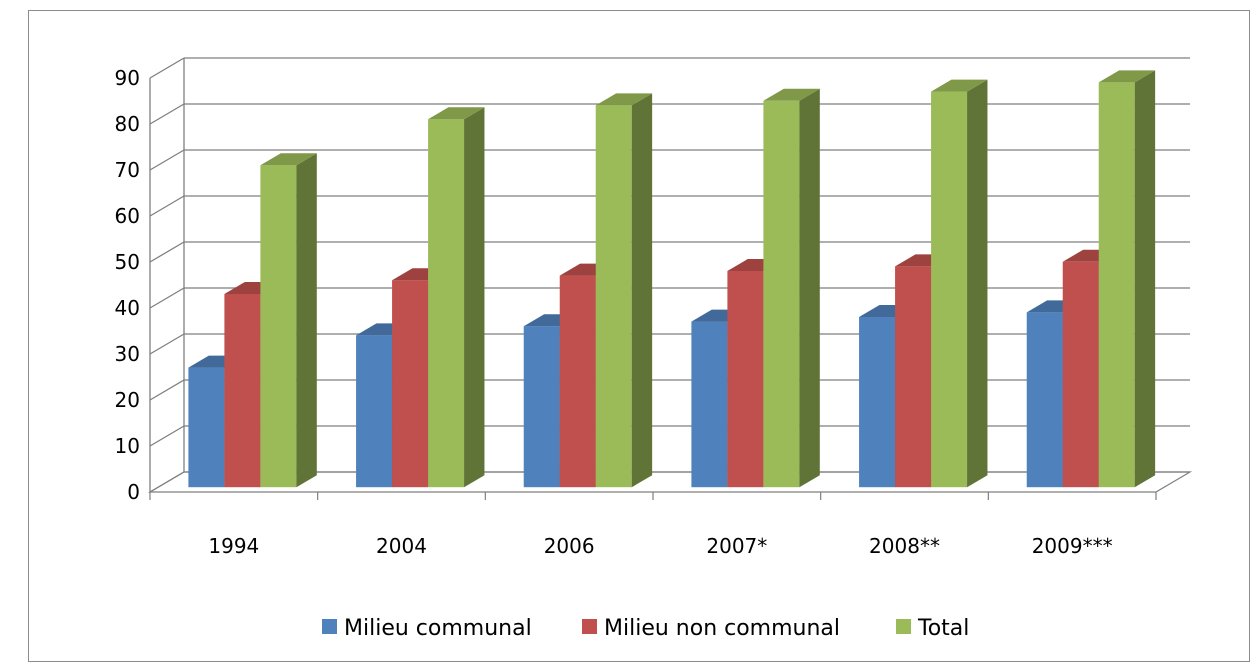  I want to click on x-tick-label: 2008**, so click(904, 546).